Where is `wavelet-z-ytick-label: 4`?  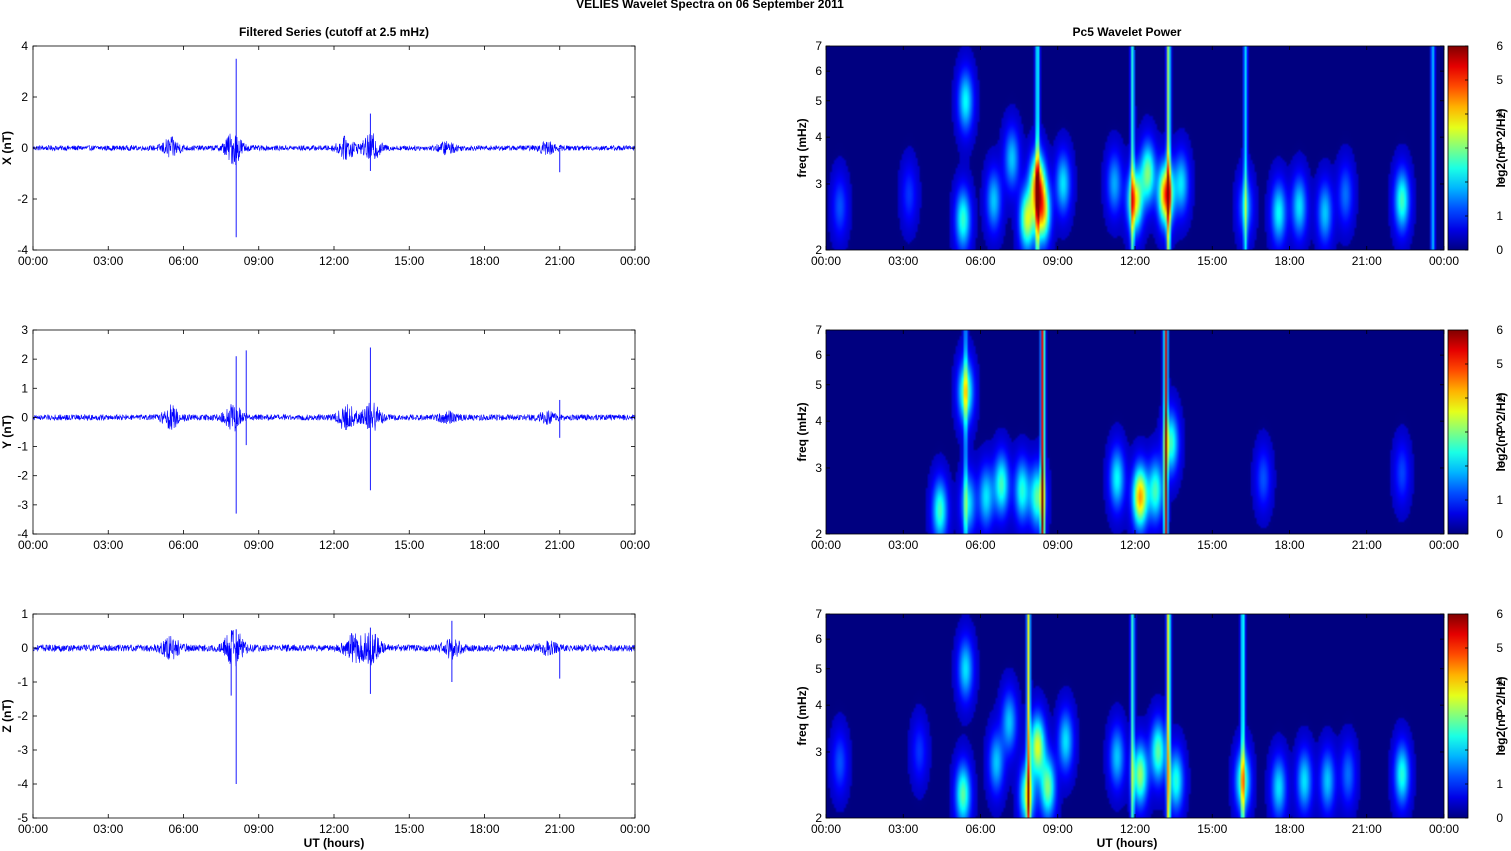
wavelet-z-ytick-label: 4 is located at coordinates (818, 705).